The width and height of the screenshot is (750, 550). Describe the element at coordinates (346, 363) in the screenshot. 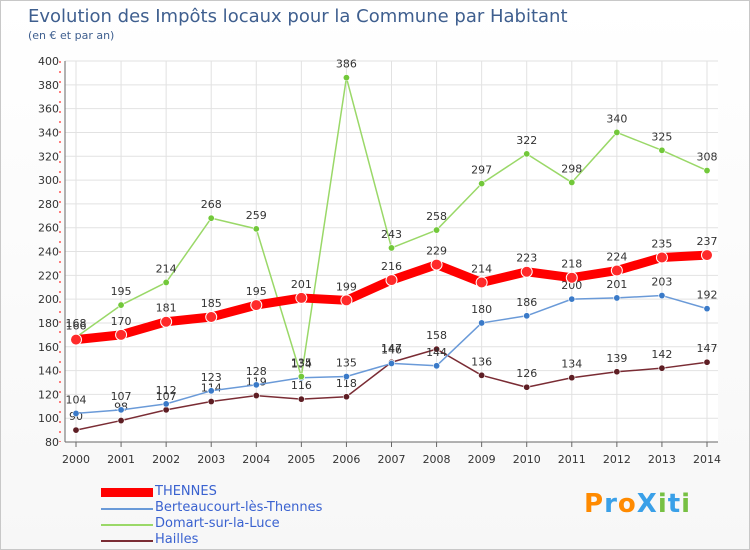

I see `data-label-berteaucourt-les-thennes: 135` at that location.